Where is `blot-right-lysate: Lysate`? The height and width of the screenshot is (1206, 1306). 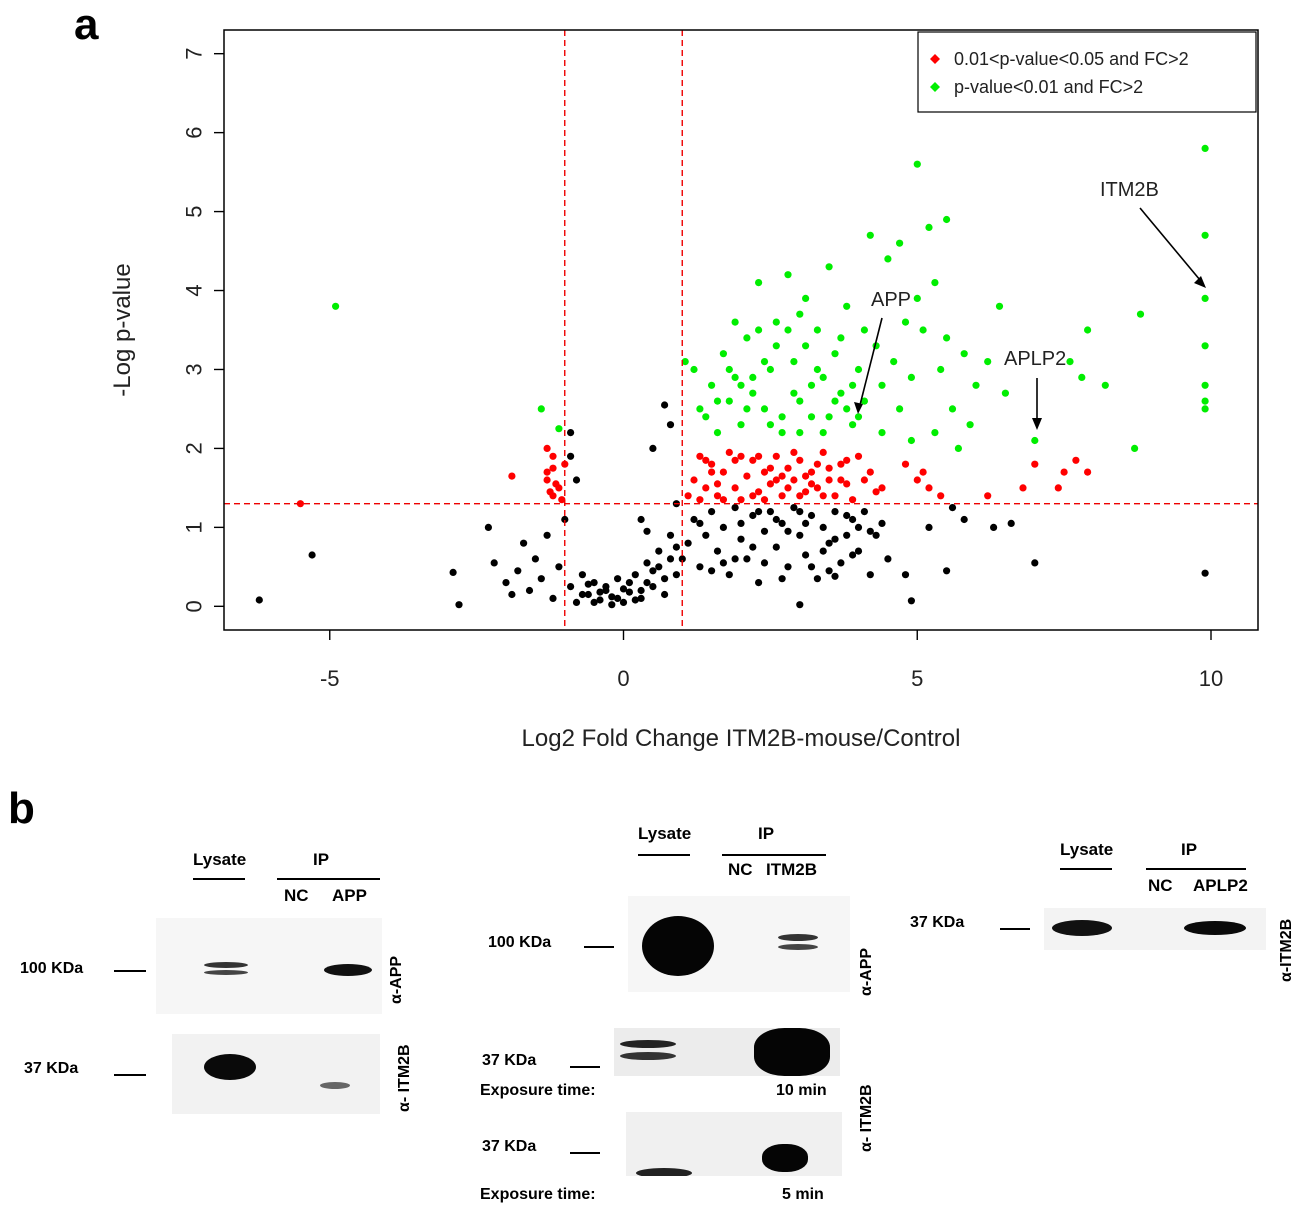 blot-right-lysate: Lysate is located at coordinates (1087, 849).